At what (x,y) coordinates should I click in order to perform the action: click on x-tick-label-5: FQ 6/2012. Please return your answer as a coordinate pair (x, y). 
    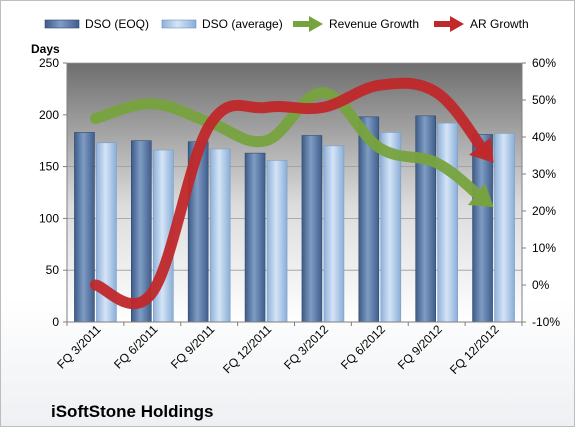
    Looking at the image, I should click on (363, 347).